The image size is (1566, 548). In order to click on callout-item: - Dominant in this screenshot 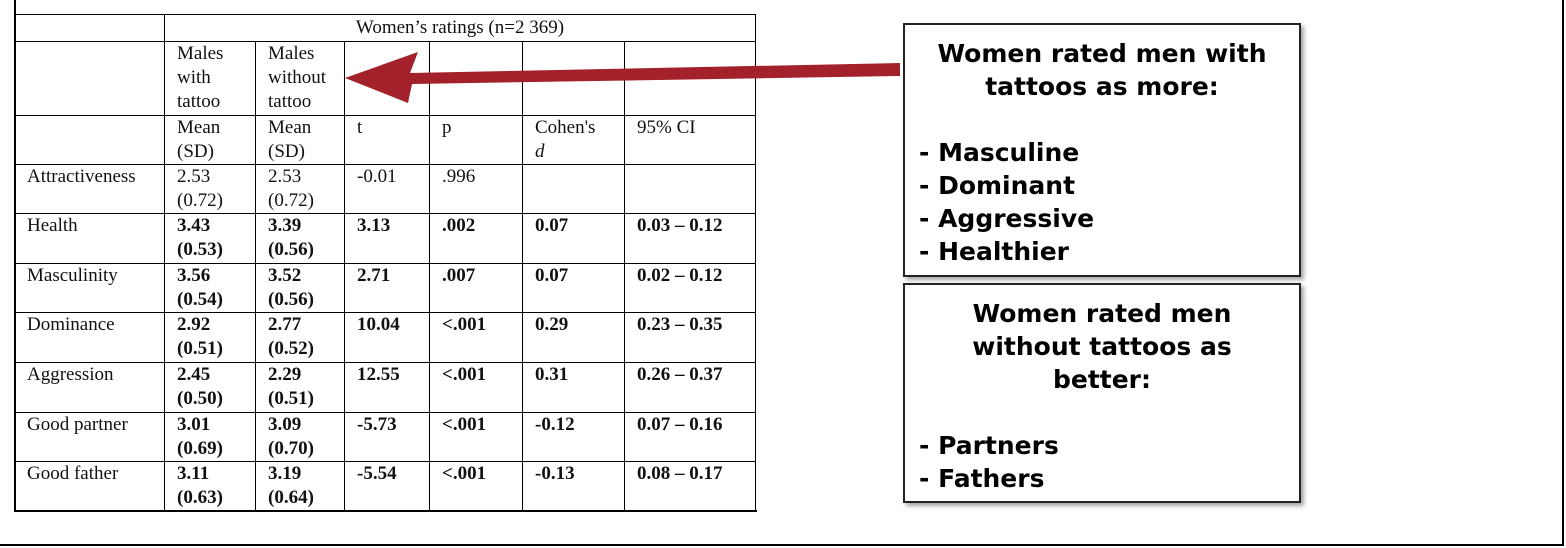, I will do `click(997, 185)`.